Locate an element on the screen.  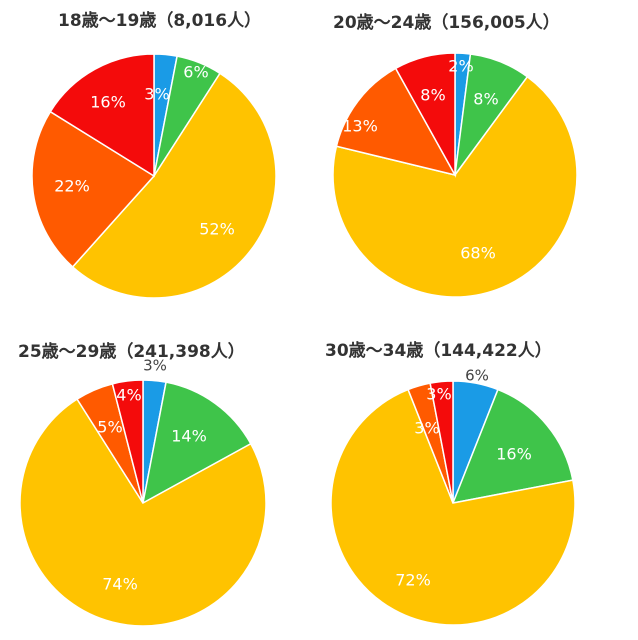
slice-label: 4% is located at coordinates (128, 395).